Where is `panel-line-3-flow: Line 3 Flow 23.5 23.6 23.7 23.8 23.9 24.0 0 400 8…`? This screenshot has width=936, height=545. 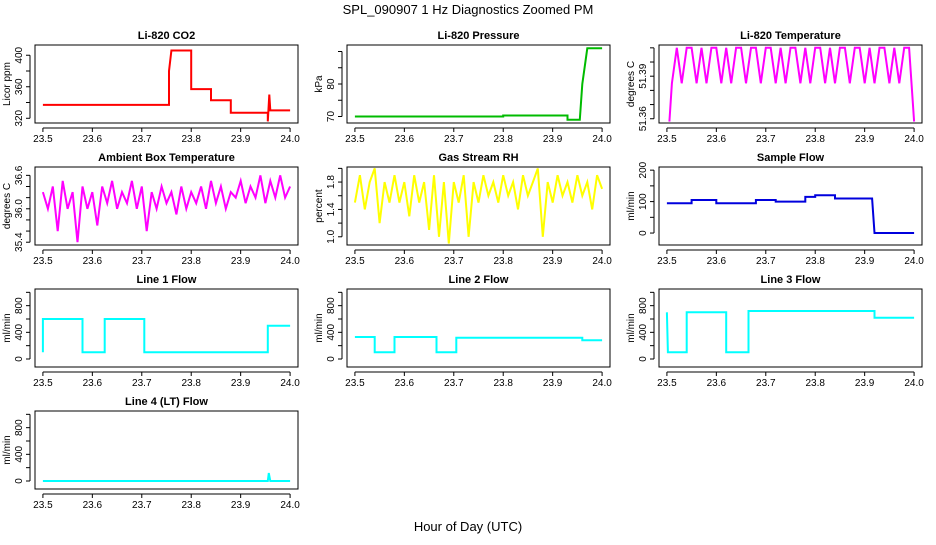 panel-line-3-flow: Line 3 Flow 23.5 23.6 23.7 23.8 23.9 24.0 0 400 8… is located at coordinates (775, 331).